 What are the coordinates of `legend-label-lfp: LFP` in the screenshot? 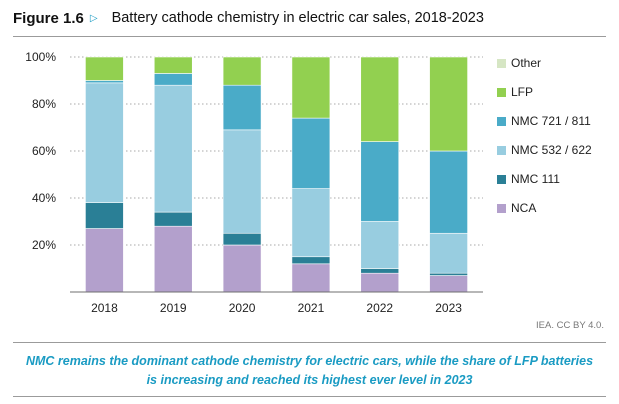 It's located at (522, 92).